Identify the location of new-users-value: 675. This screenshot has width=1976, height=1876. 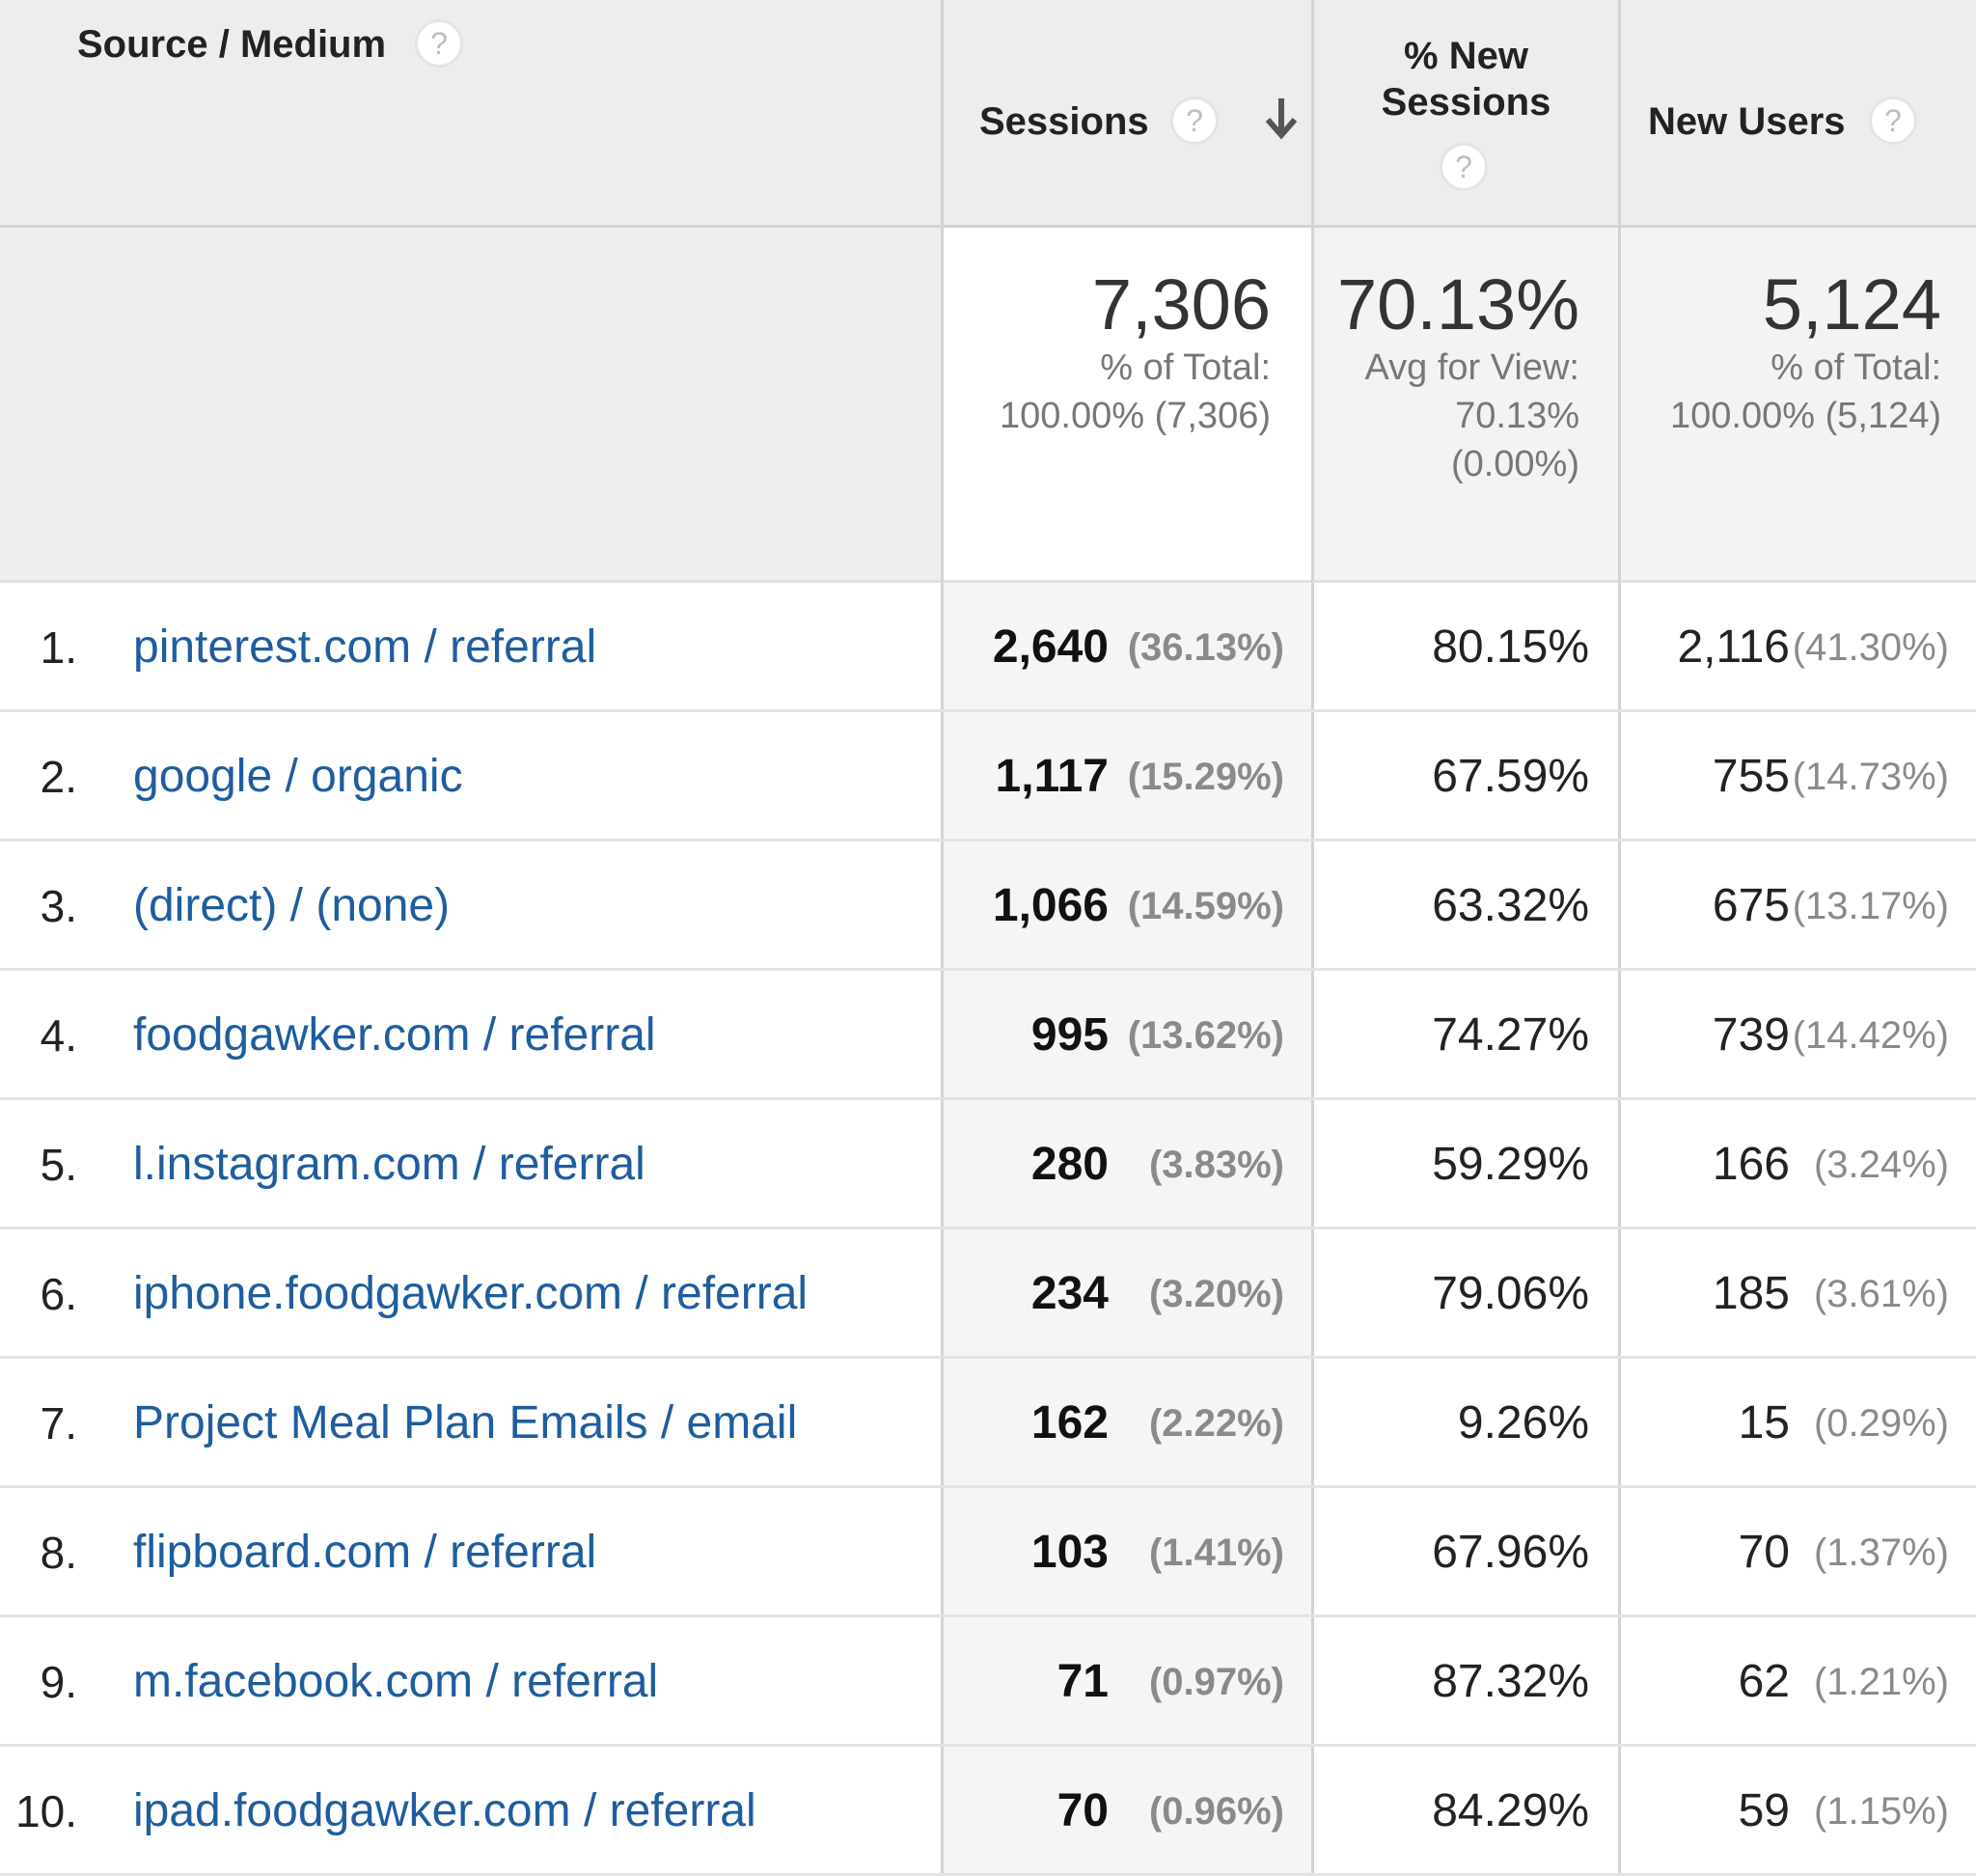
(1751, 905).